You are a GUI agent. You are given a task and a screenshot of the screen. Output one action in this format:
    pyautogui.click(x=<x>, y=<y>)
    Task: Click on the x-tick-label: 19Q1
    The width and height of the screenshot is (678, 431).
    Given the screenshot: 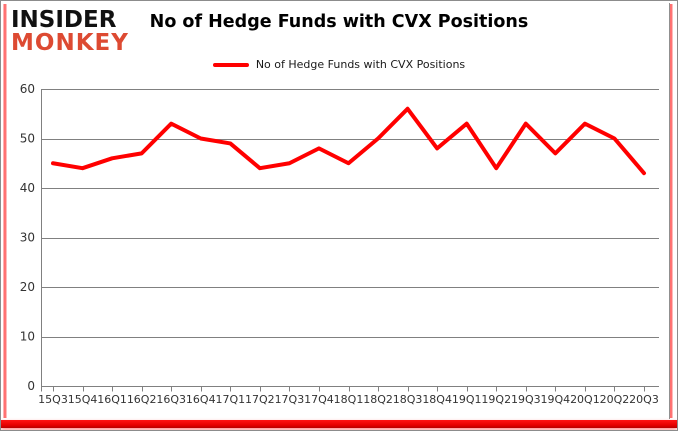 What is the action you would take?
    pyautogui.click(x=467, y=399)
    